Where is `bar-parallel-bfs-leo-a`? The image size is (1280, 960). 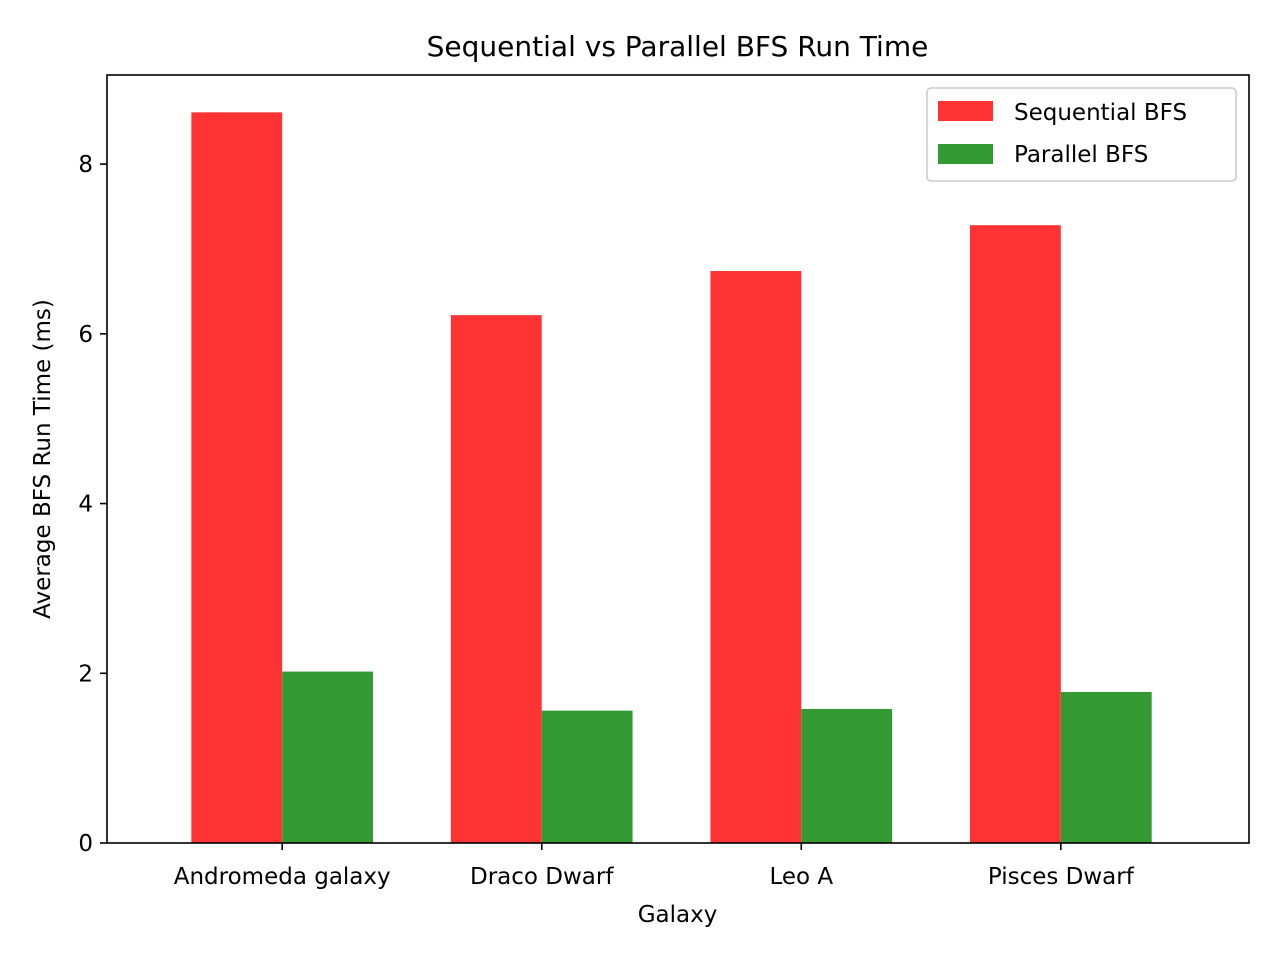
bar-parallel-bfs-leo-a is located at coordinates (847, 775).